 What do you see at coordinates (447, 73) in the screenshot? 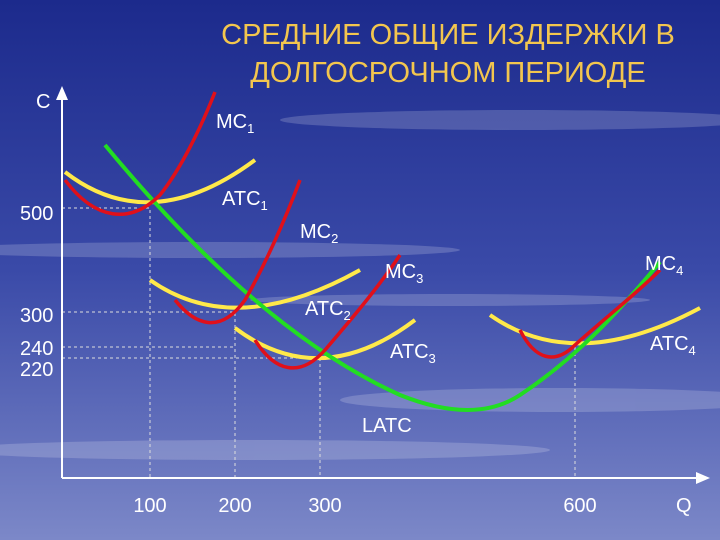
I see `title-line: ДОЛГОСРОЧНОМ ПЕРИОДЕ` at bounding box center [447, 73].